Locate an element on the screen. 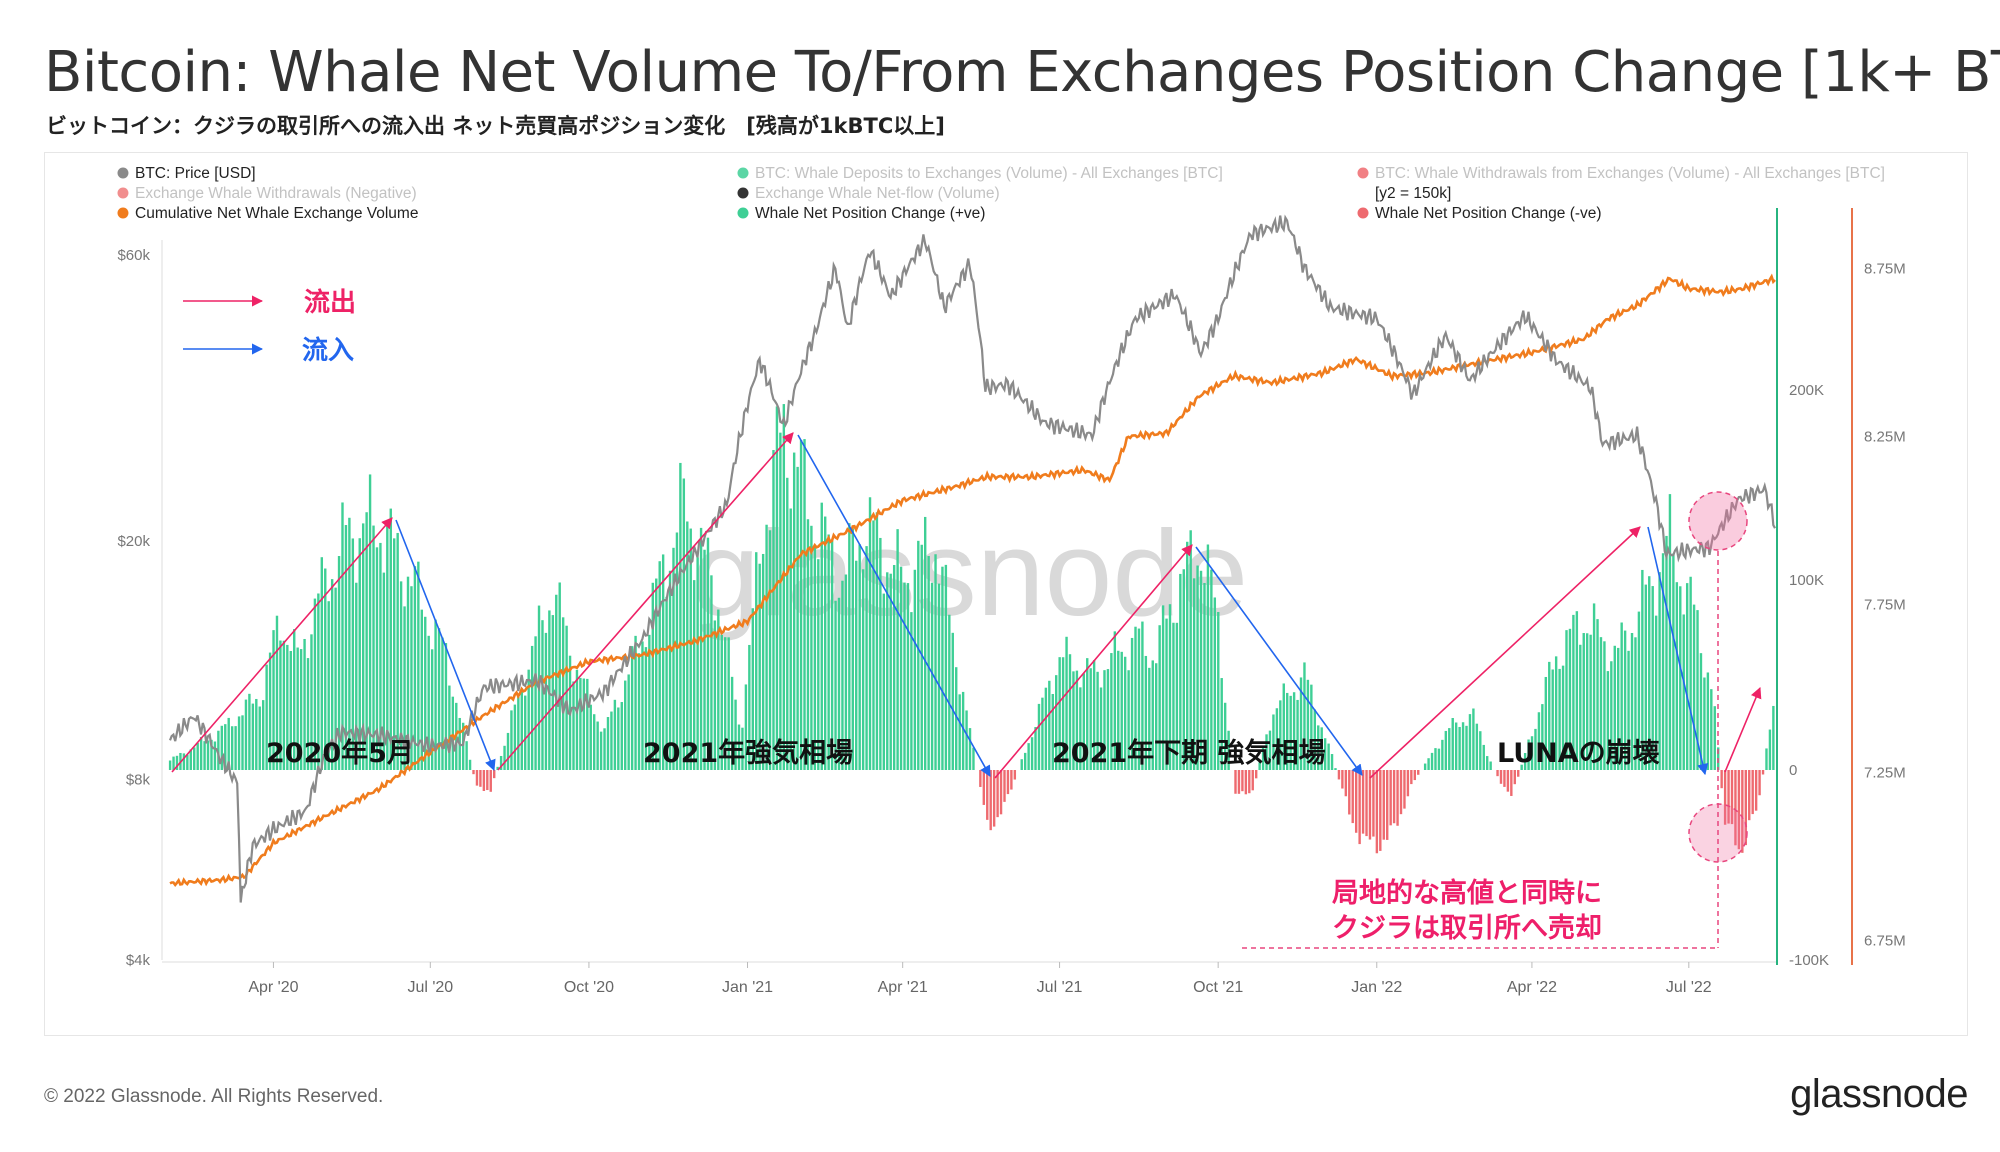 This screenshot has width=2000, height=1152. price-tick-label: $60k is located at coordinates (133, 255).